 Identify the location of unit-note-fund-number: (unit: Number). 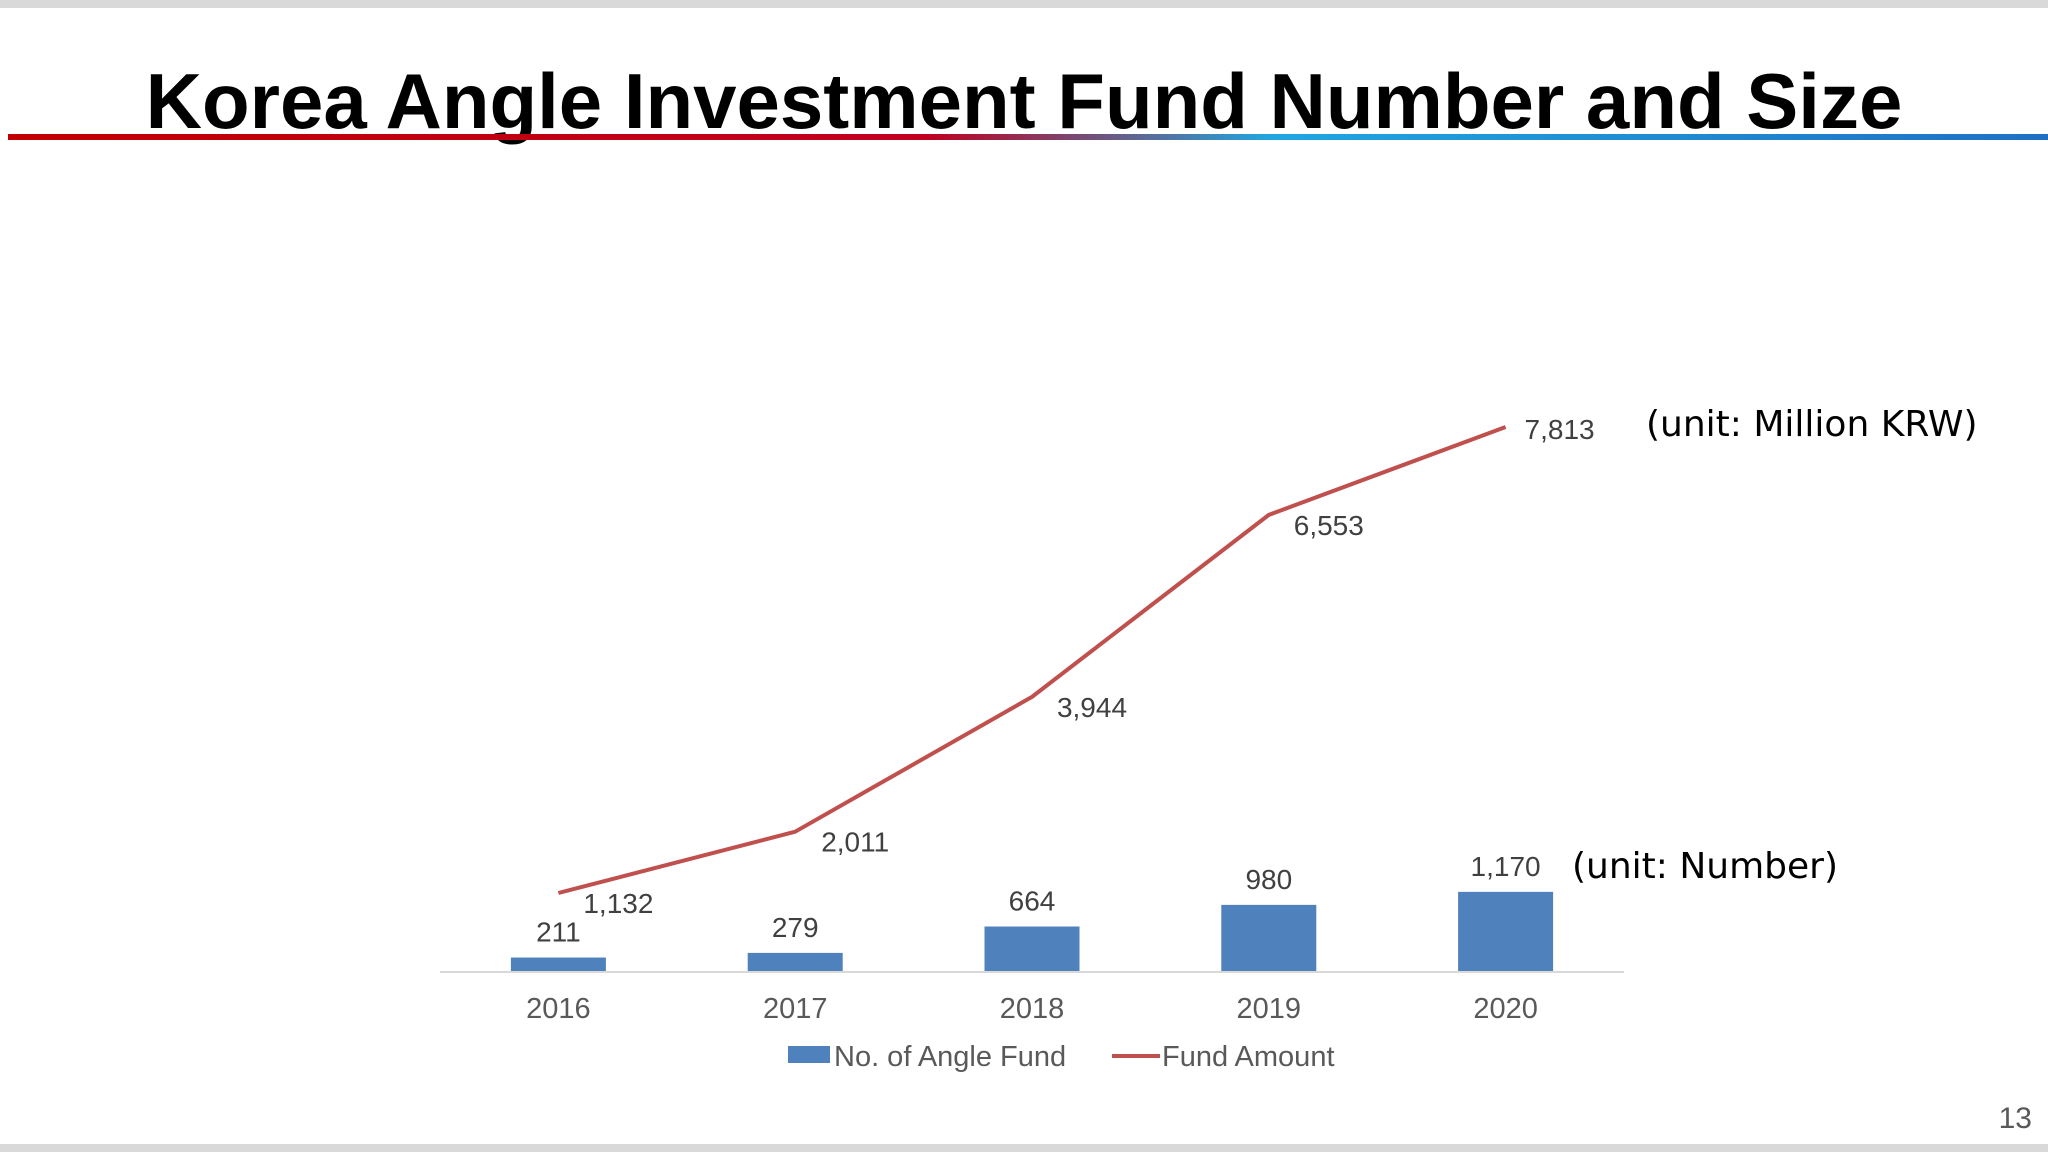
(1705, 866).